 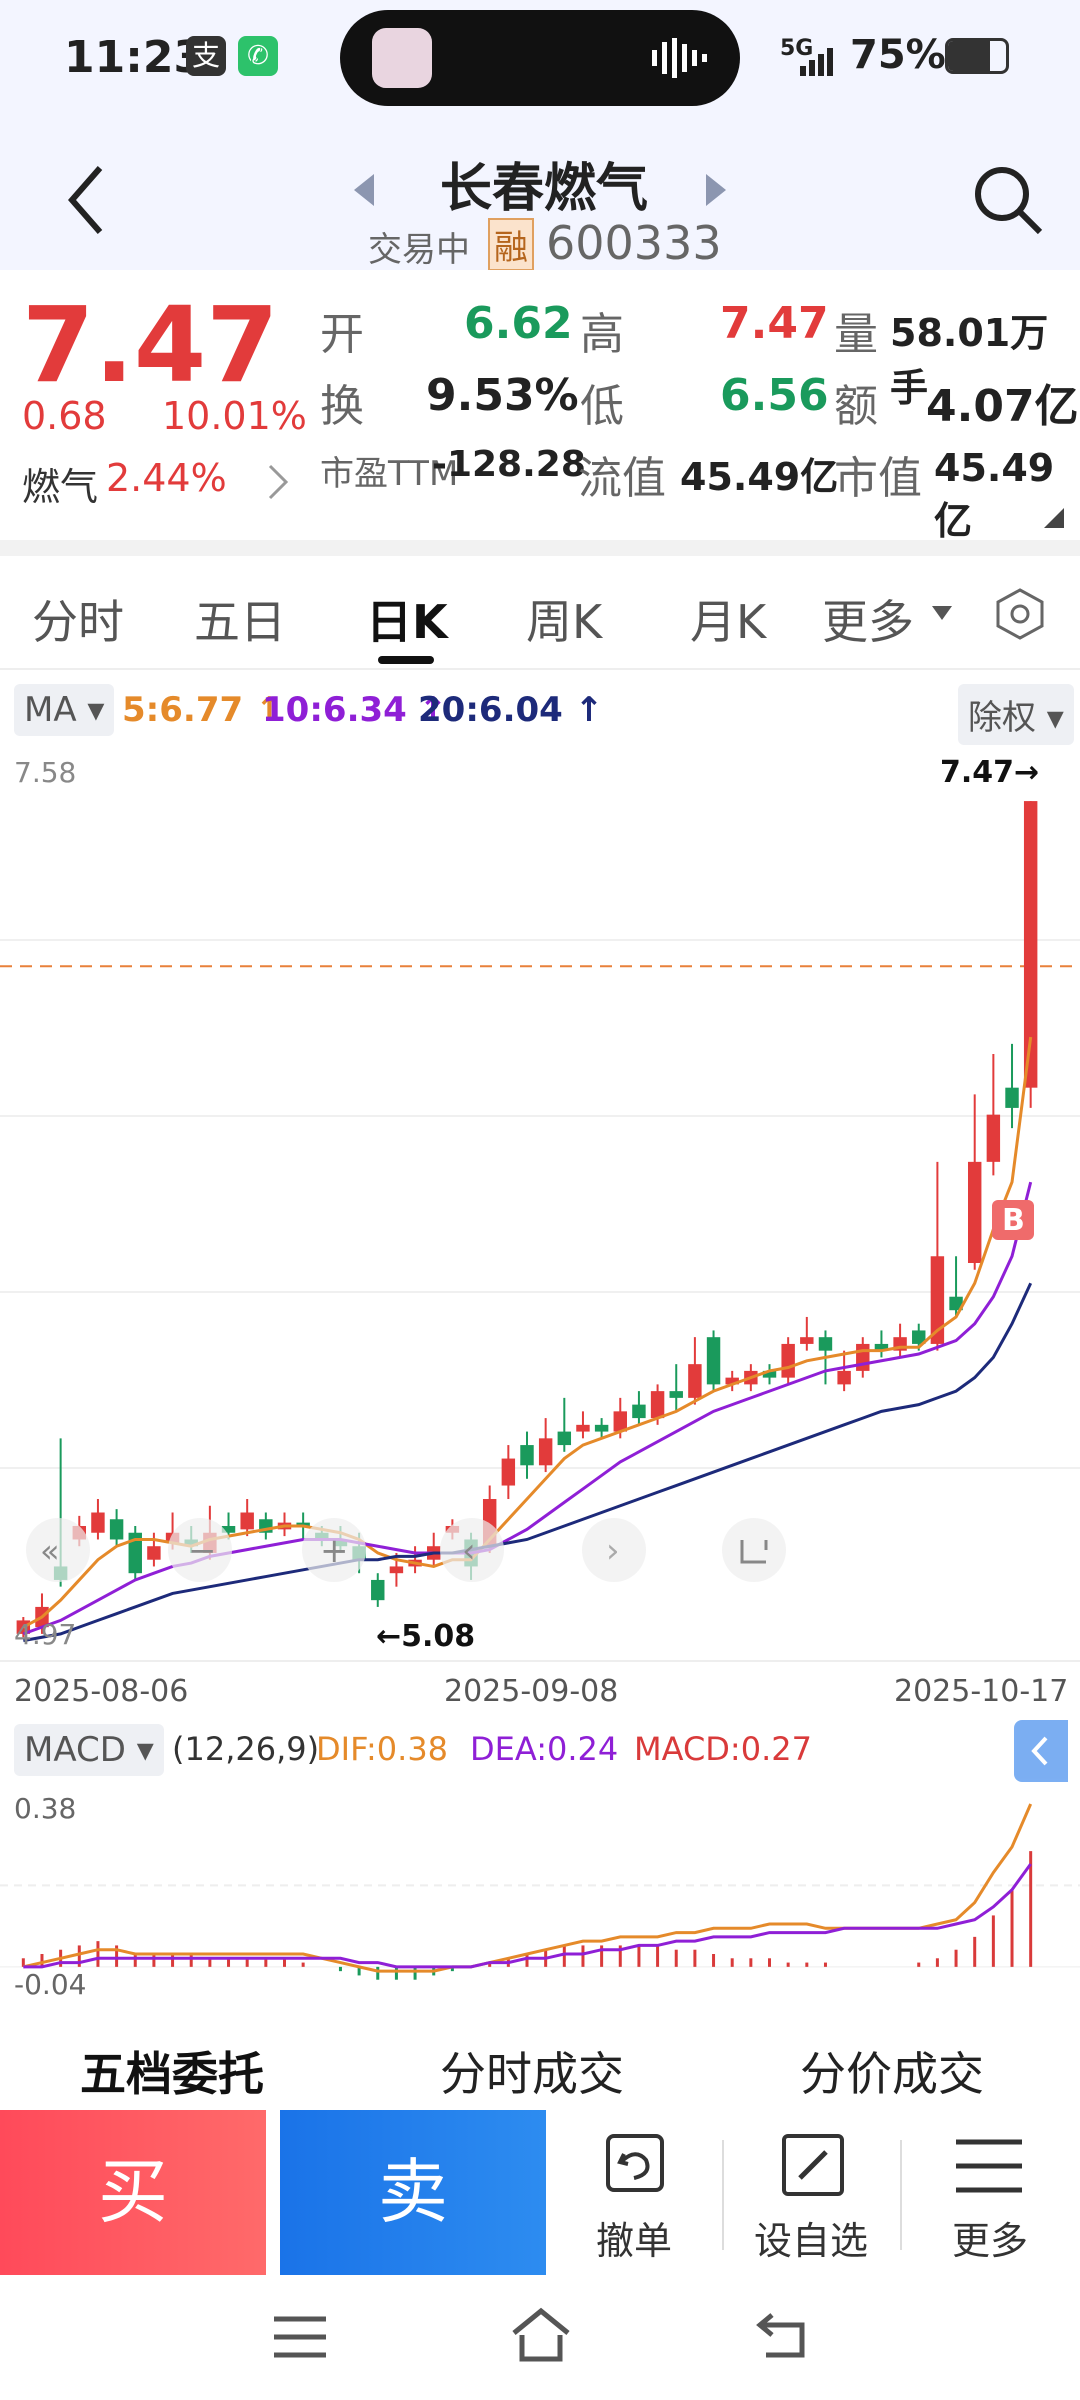 What do you see at coordinates (364, 190) in the screenshot?
I see `prev-stock-icon` at bounding box center [364, 190].